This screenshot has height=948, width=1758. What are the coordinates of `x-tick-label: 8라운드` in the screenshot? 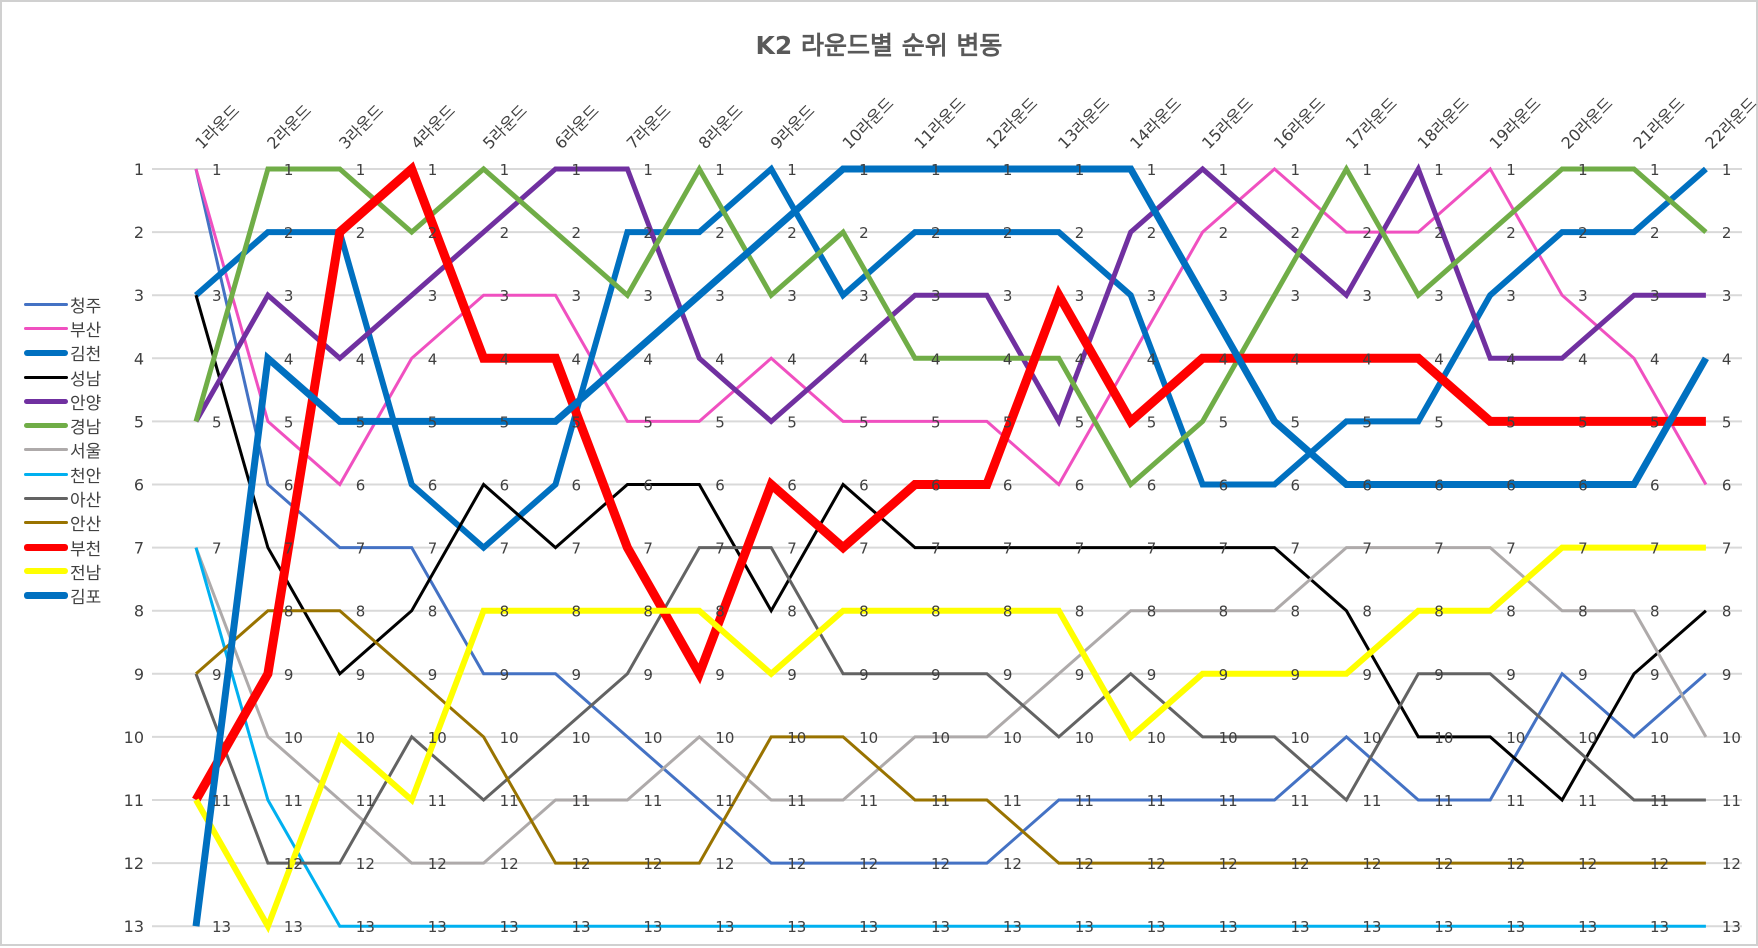 It's located at (721, 127).